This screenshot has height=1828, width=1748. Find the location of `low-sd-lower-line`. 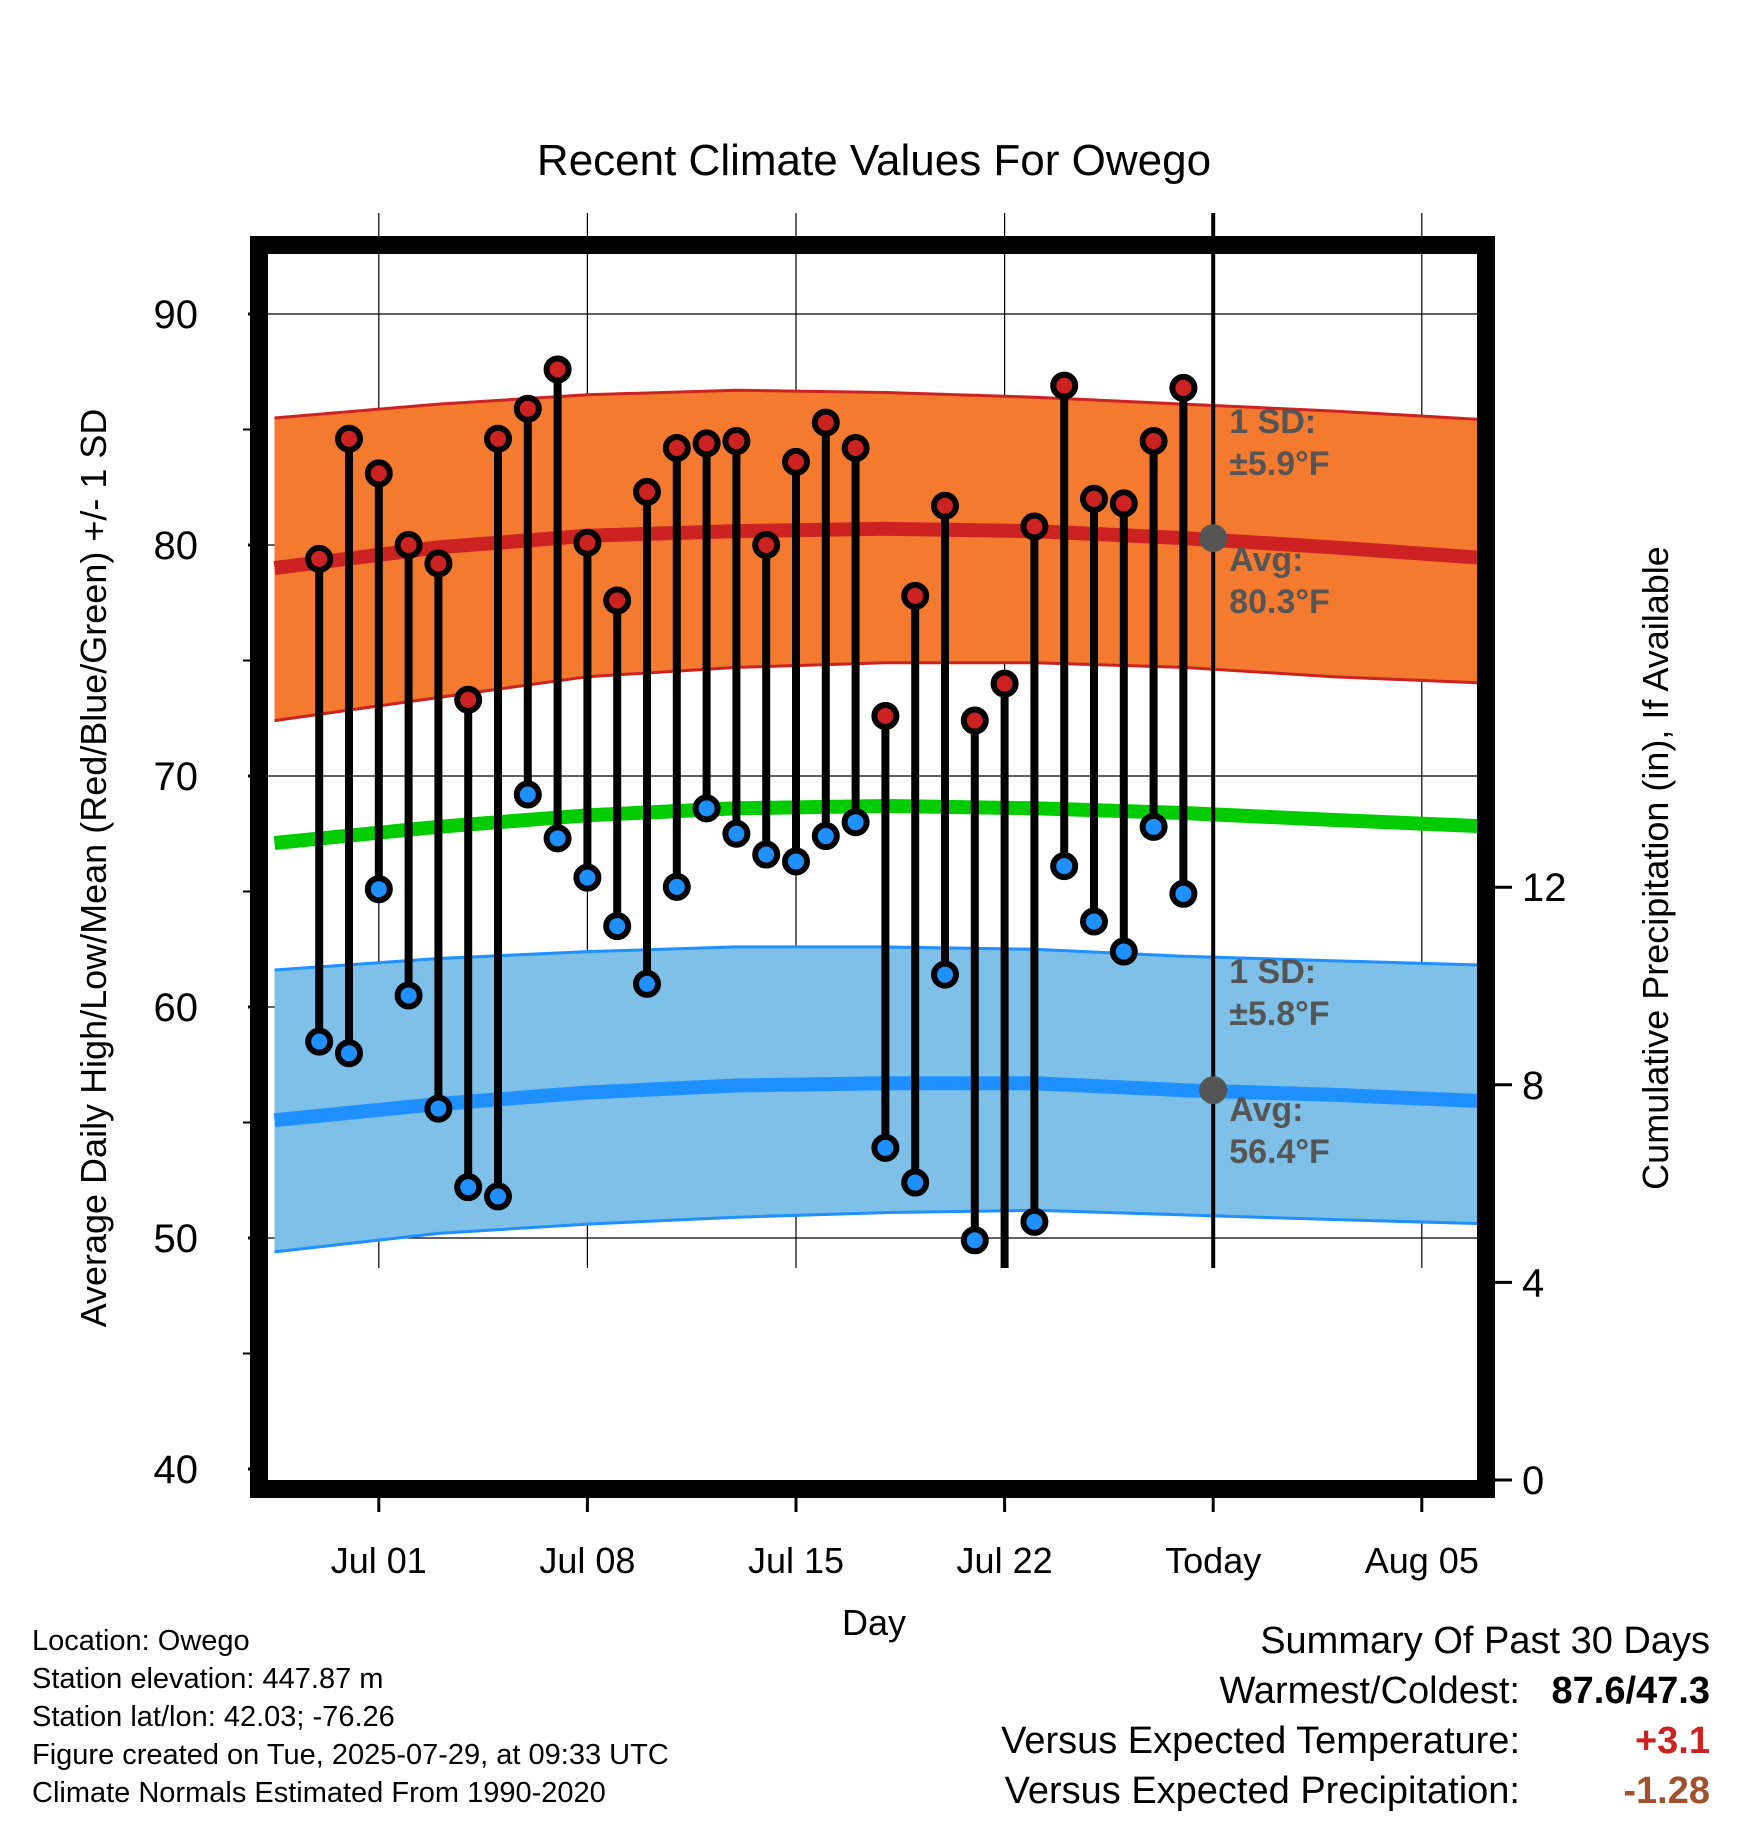

low-sd-lower-line is located at coordinates (875, 1231).